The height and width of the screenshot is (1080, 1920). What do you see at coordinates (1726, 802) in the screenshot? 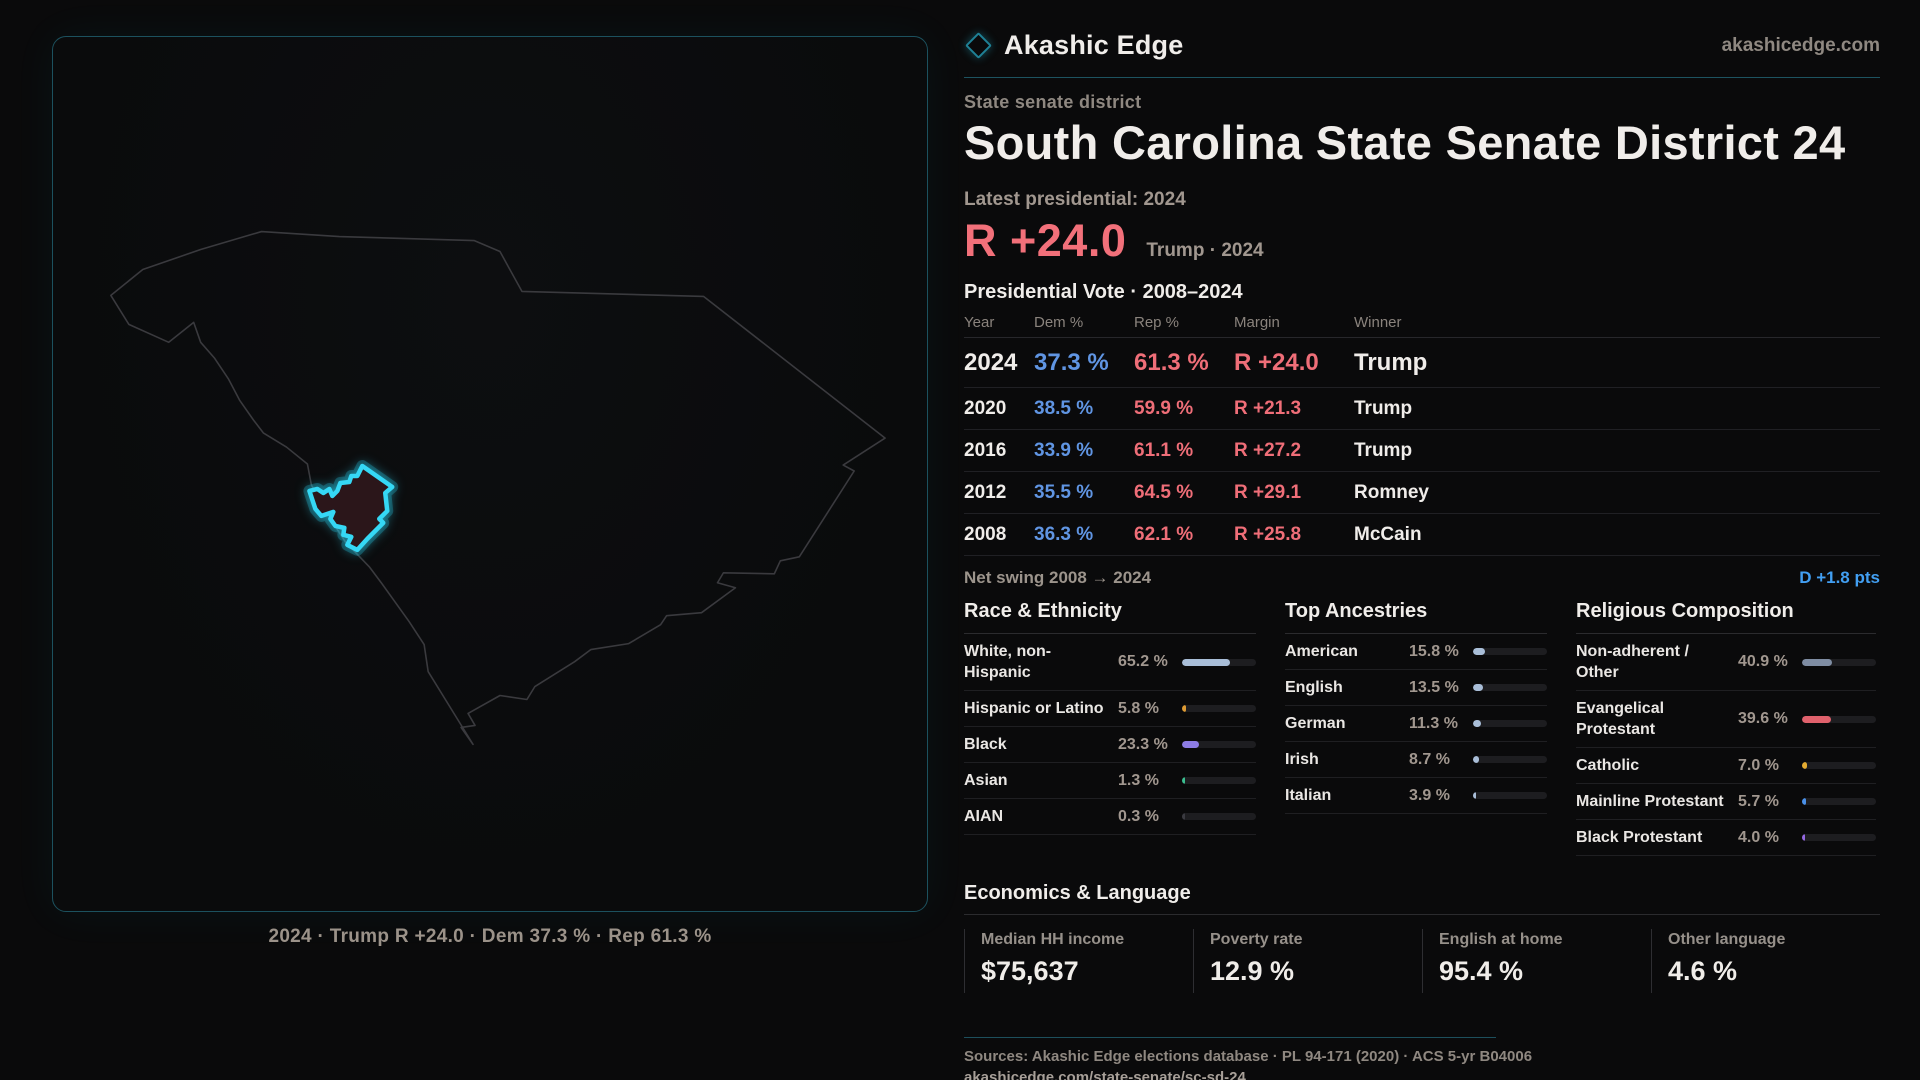
I see `list-item: Mainline Protestant 5.7 %` at bounding box center [1726, 802].